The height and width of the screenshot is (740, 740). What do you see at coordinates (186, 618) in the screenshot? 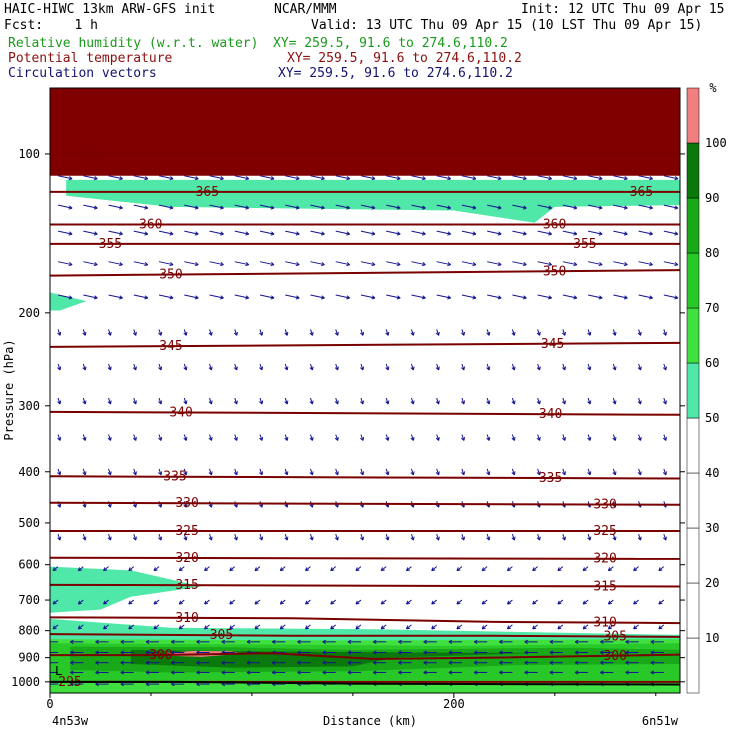
I see `theta-label-310: 310` at bounding box center [186, 618].